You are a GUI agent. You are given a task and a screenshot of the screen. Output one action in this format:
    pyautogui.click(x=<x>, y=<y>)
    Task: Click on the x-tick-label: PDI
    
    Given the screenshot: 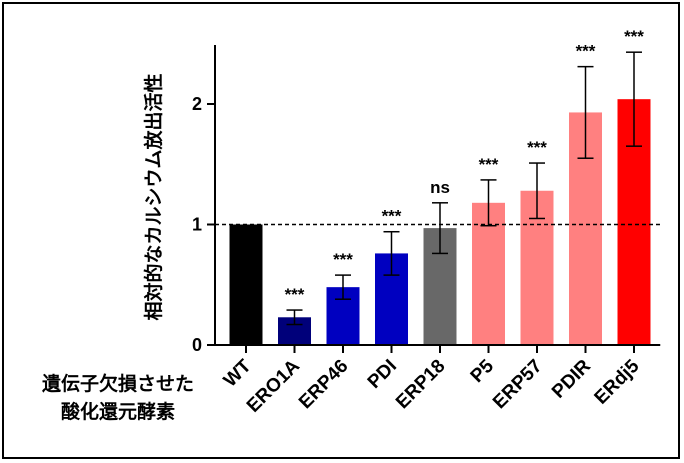 What is the action you would take?
    pyautogui.click(x=382, y=374)
    